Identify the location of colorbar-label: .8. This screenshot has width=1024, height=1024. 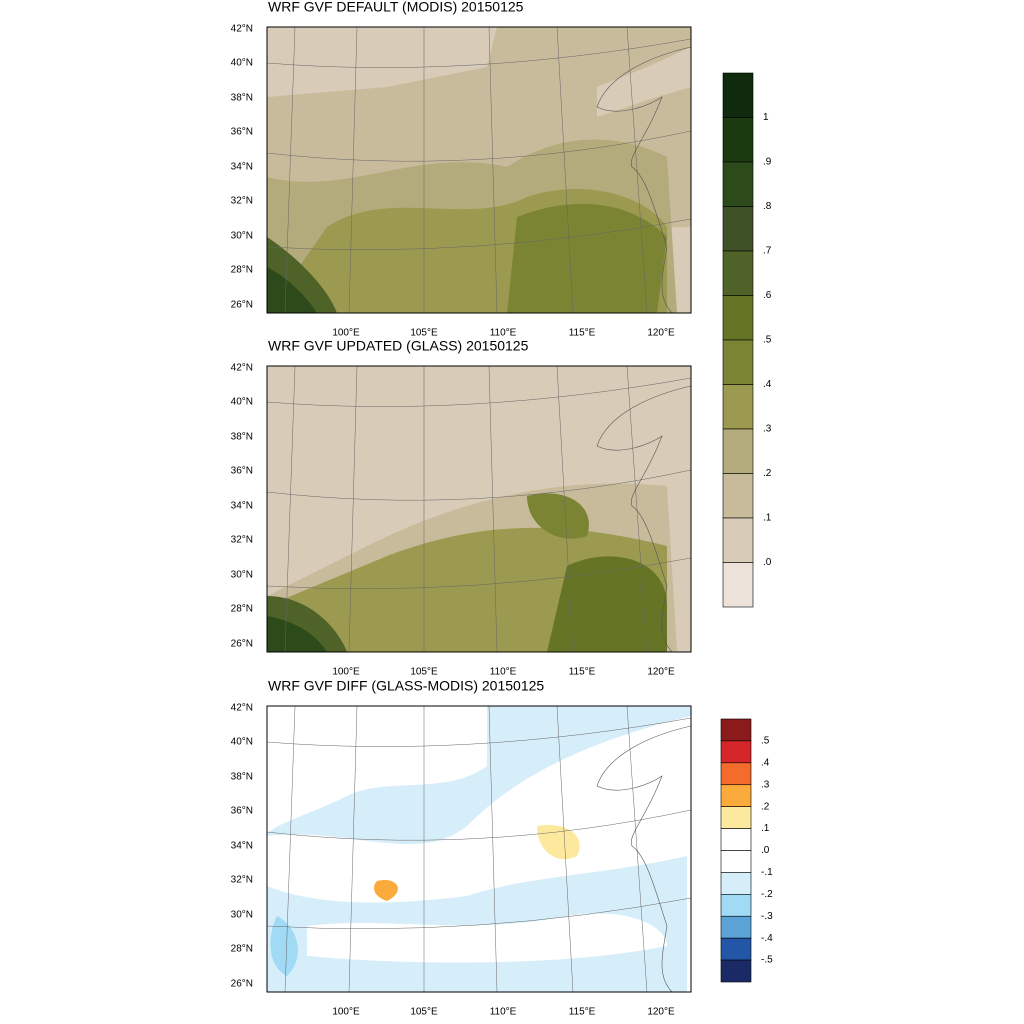
(767, 206).